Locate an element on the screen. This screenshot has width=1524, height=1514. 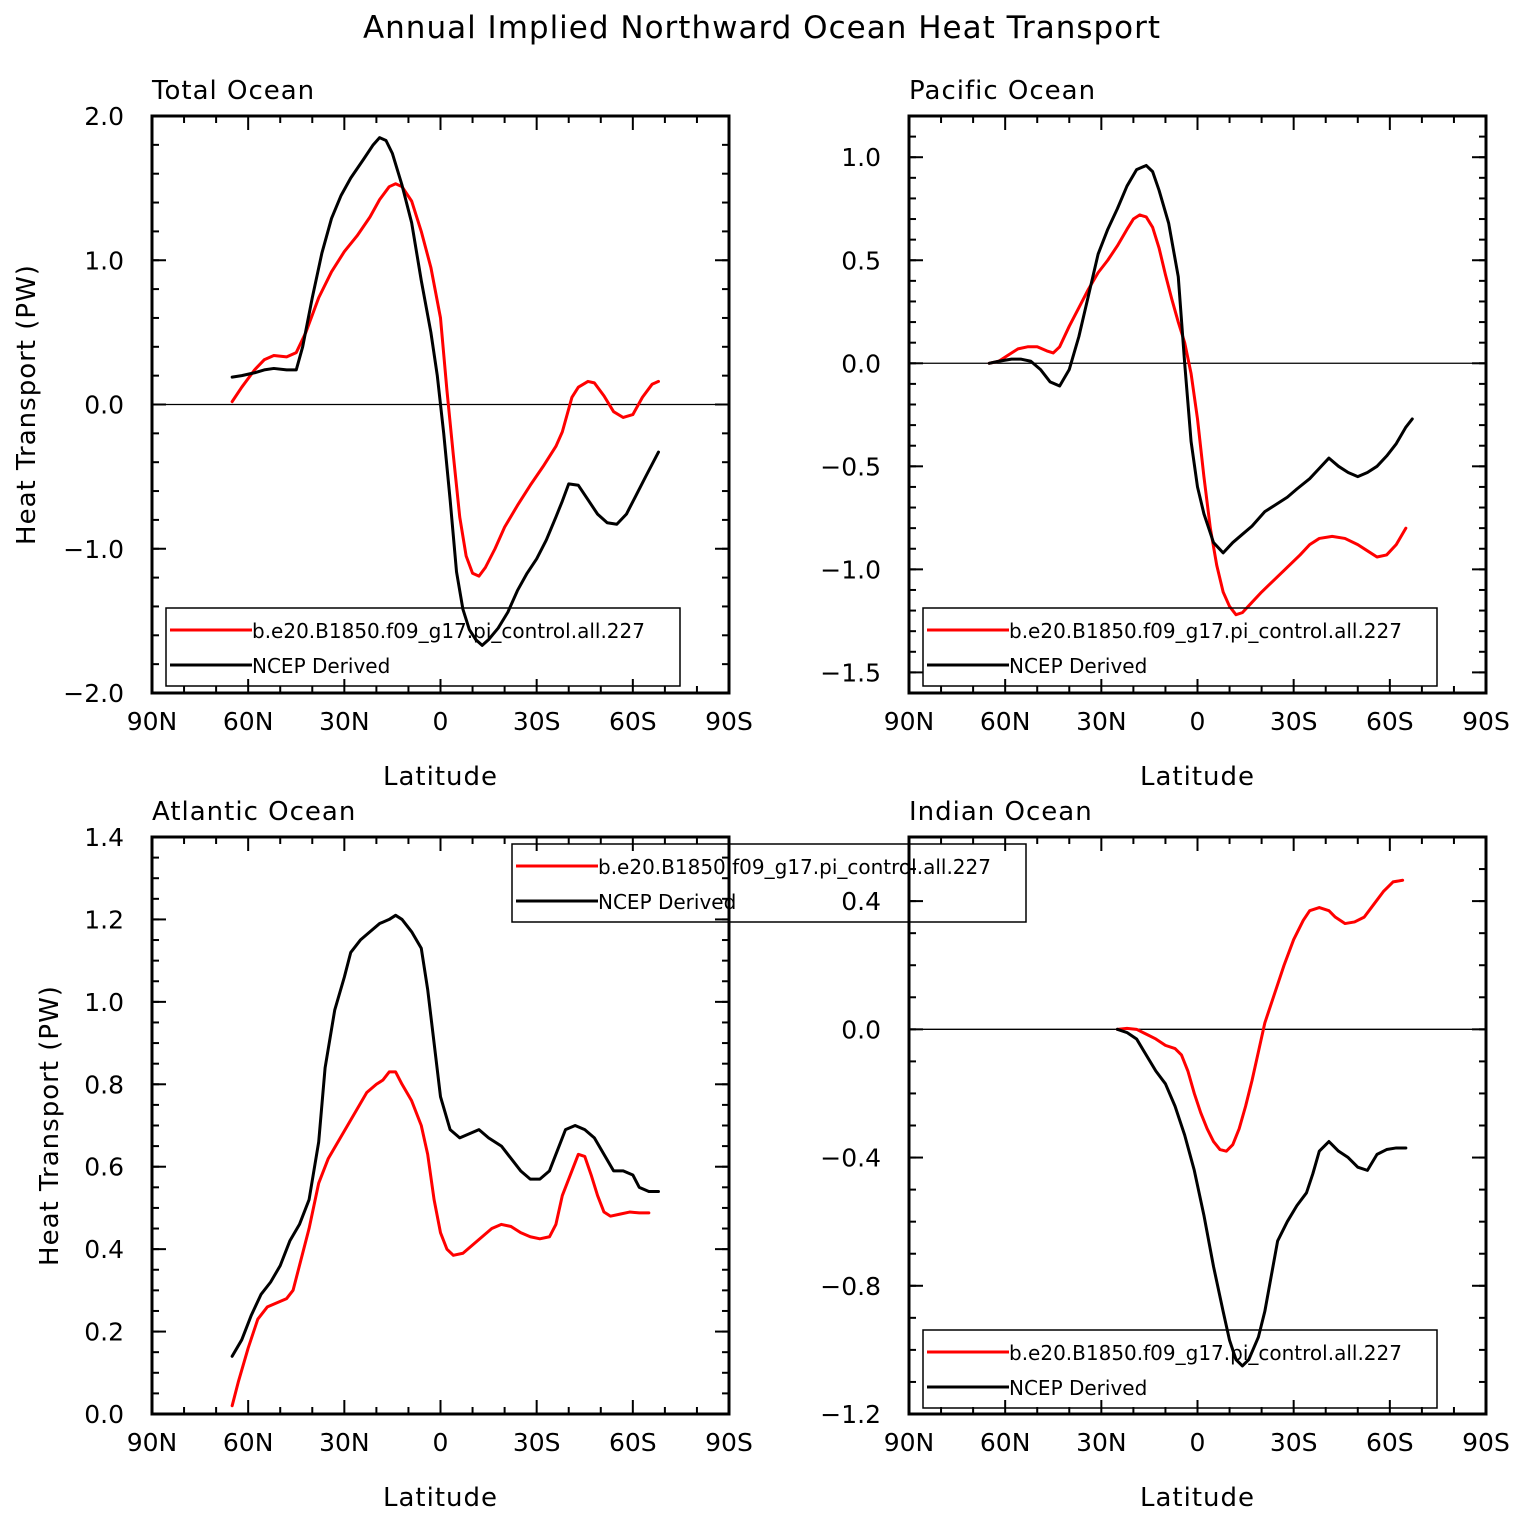
panel-title: Atlantic Ocean is located at coordinates (254, 812).